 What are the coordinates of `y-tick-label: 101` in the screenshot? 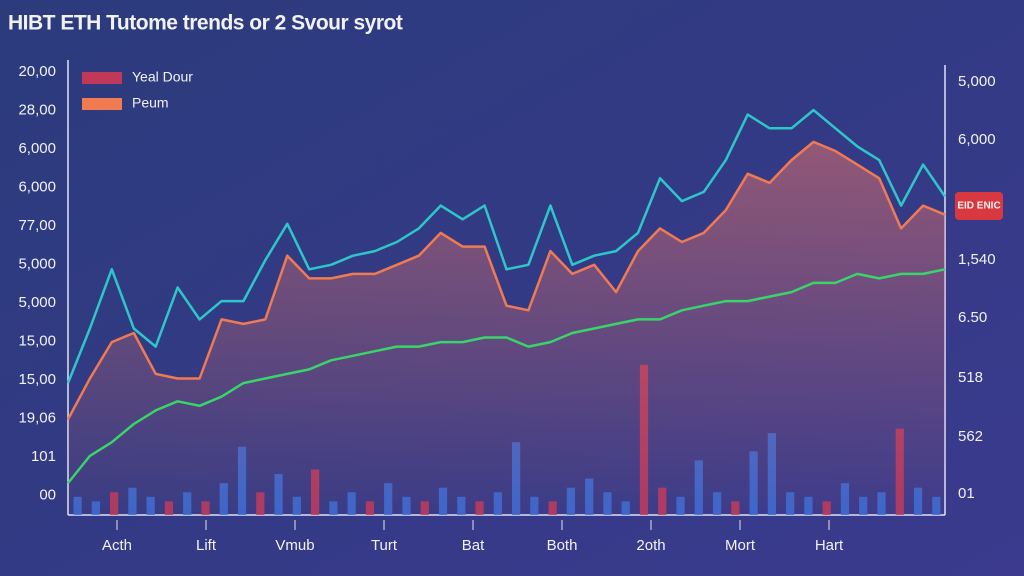 It's located at (43, 456).